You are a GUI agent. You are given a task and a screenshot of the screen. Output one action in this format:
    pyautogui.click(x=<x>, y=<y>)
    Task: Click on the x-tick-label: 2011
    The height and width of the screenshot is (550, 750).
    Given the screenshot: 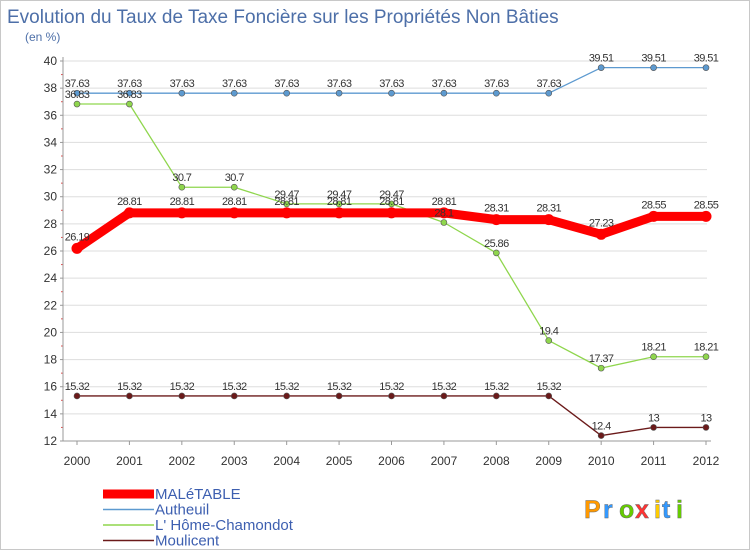 What is the action you would take?
    pyautogui.click(x=654, y=461)
    